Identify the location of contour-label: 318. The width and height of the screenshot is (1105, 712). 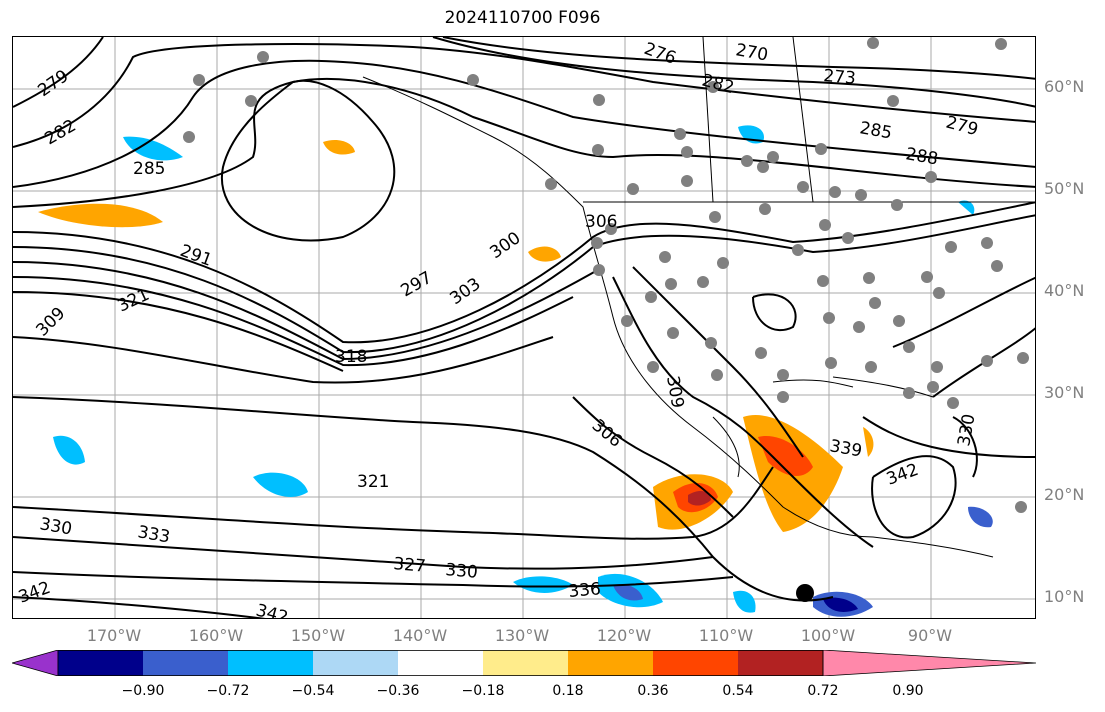
(351, 357).